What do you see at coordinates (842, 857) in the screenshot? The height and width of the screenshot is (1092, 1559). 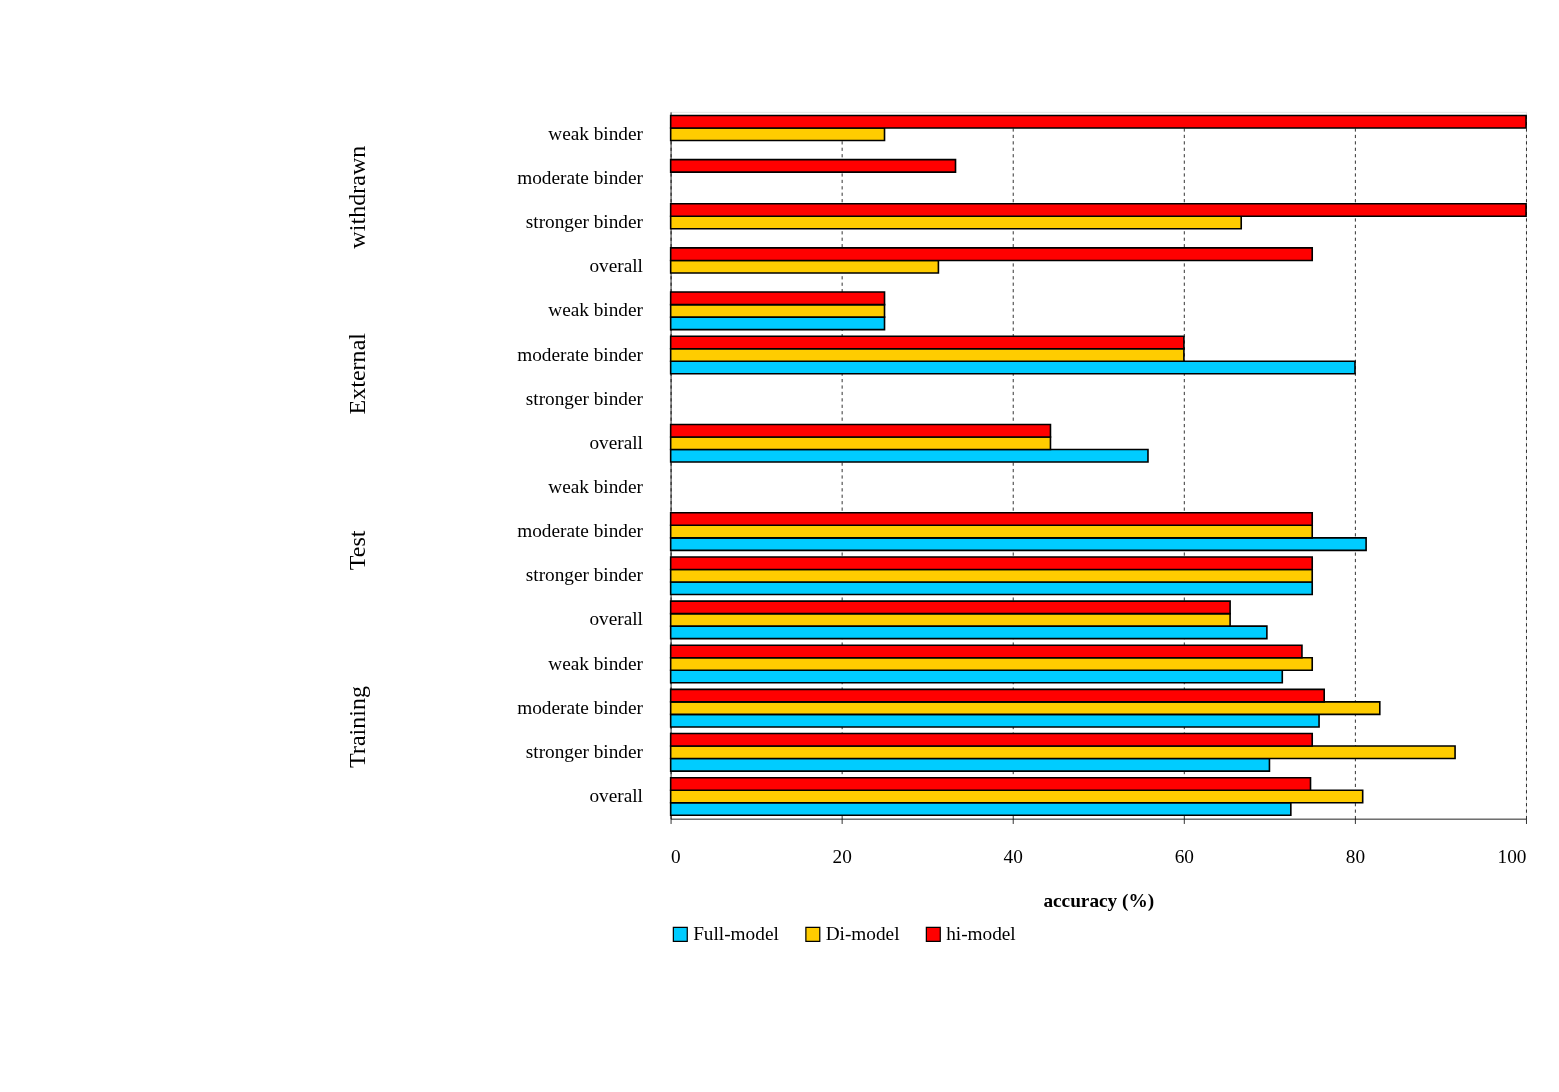 I see `x-tick-label: 20` at bounding box center [842, 857].